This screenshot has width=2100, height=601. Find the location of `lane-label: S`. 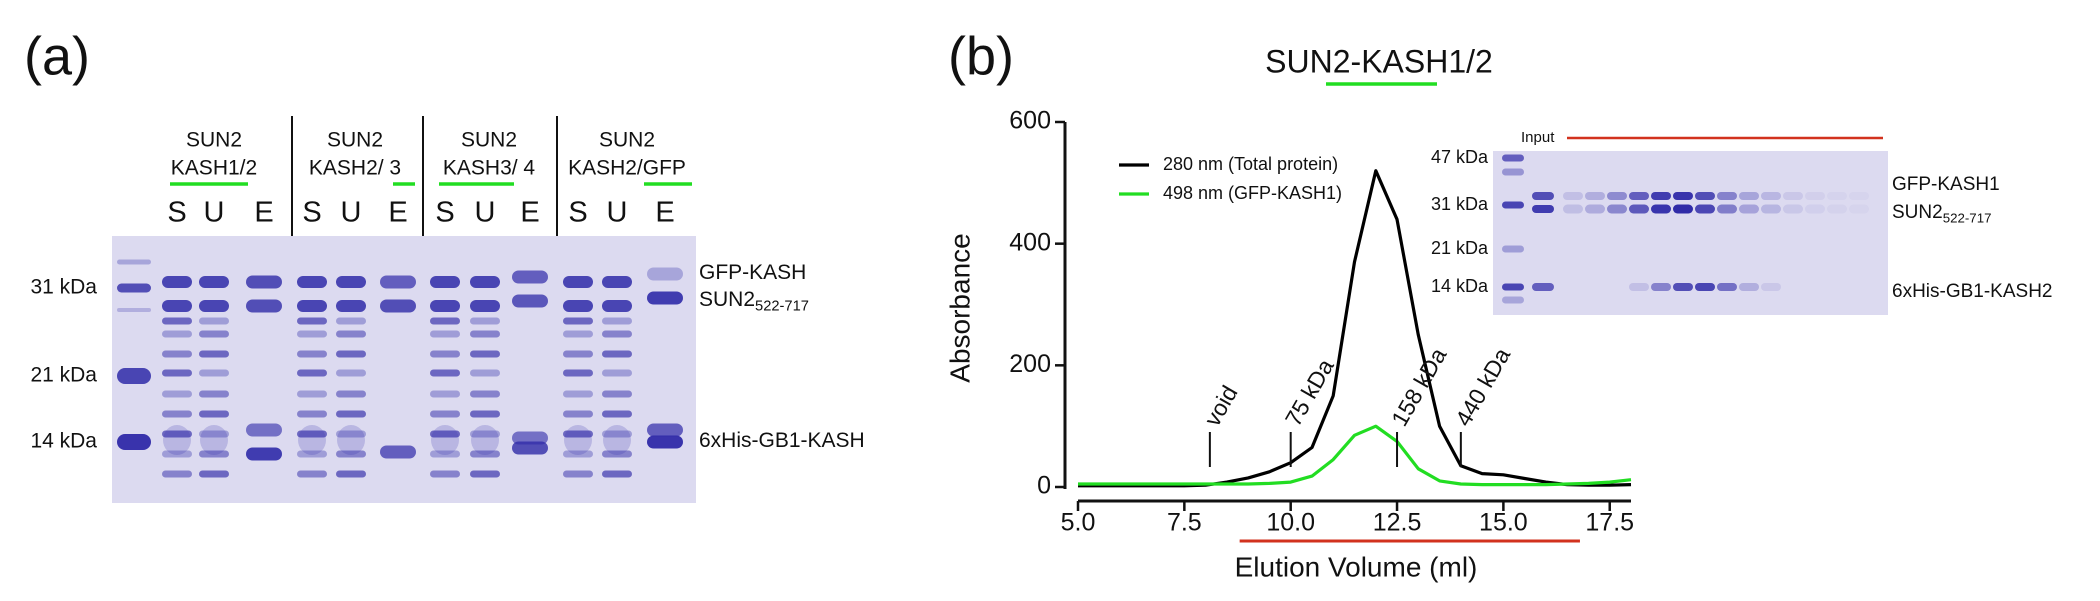

lane-label: S is located at coordinates (311, 213).